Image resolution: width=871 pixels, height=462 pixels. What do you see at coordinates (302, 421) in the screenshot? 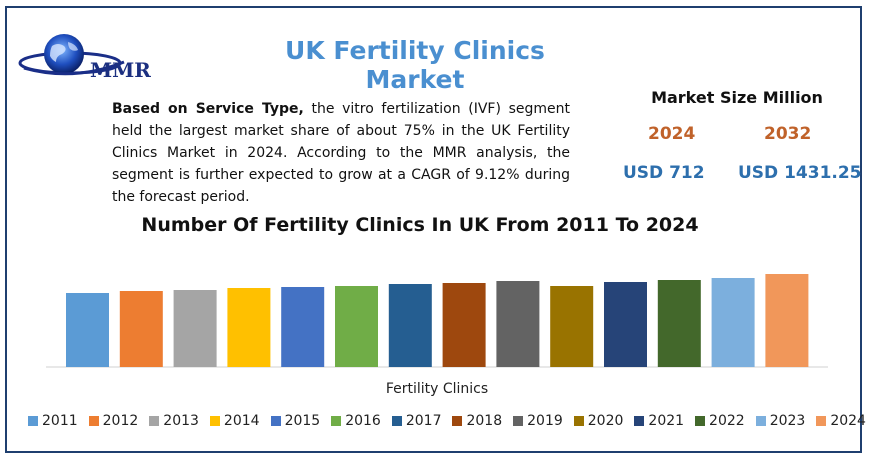
I see `legend-label: 2015` at bounding box center [302, 421].